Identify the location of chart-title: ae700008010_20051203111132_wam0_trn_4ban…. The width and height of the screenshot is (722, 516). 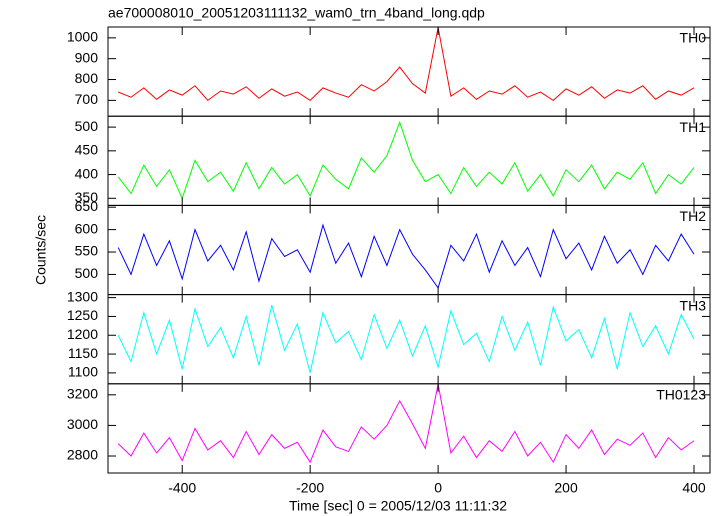
(296, 13).